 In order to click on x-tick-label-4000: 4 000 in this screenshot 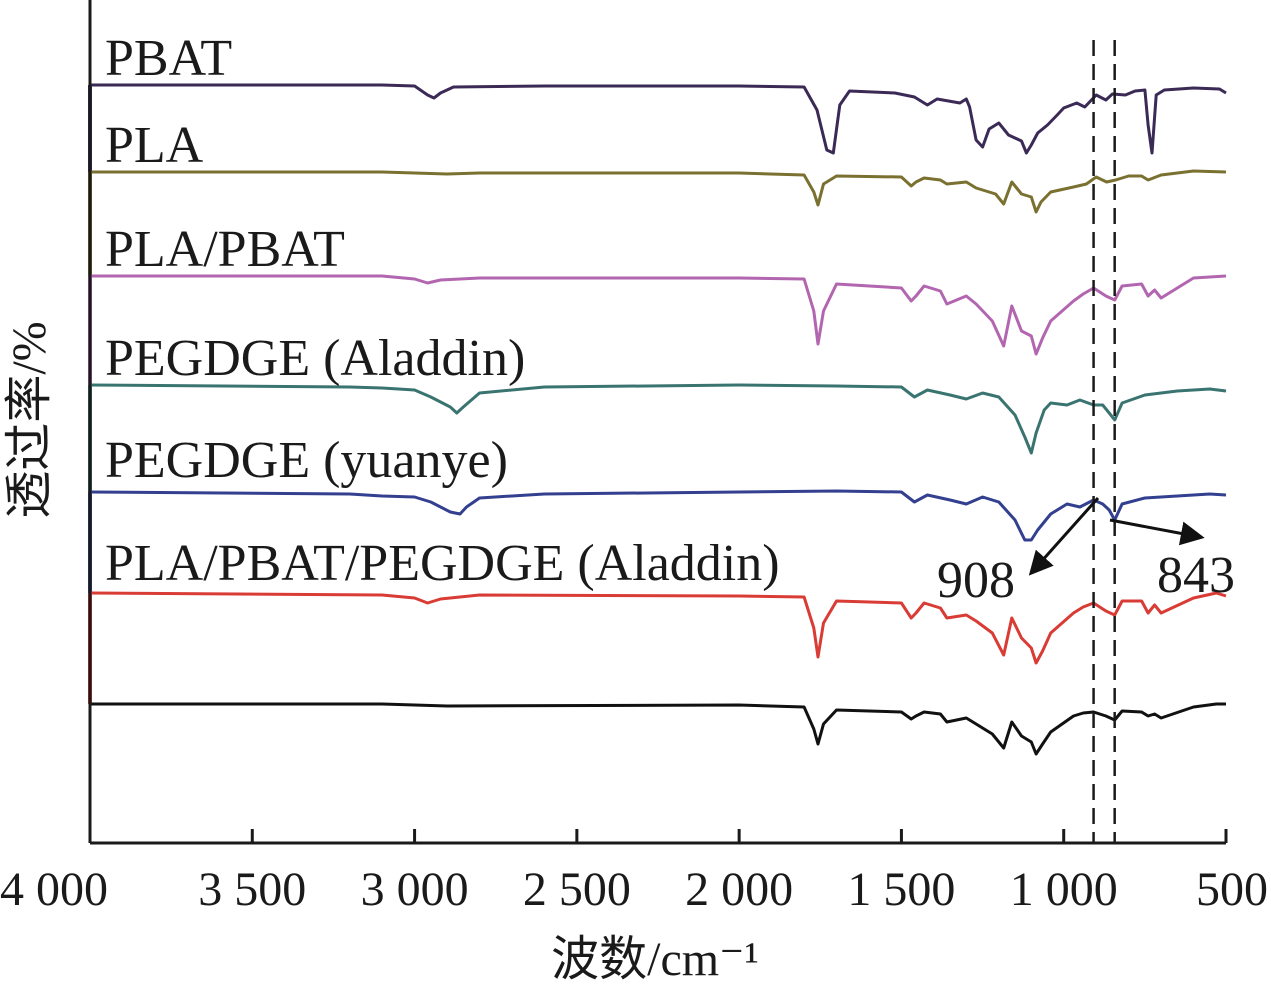, I will do `click(54, 889)`.